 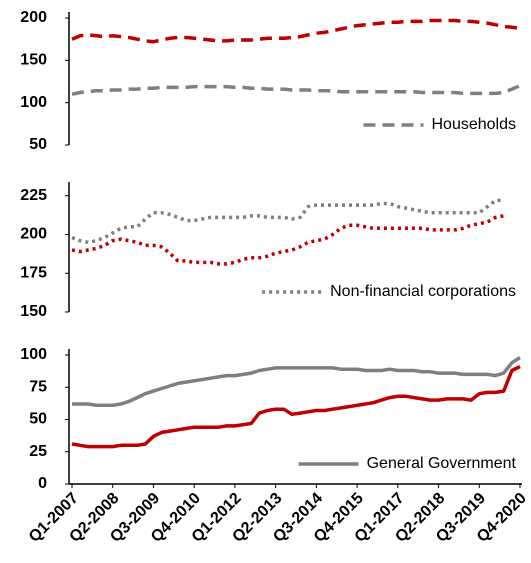 I want to click on legend-label: Households, so click(x=474, y=124).